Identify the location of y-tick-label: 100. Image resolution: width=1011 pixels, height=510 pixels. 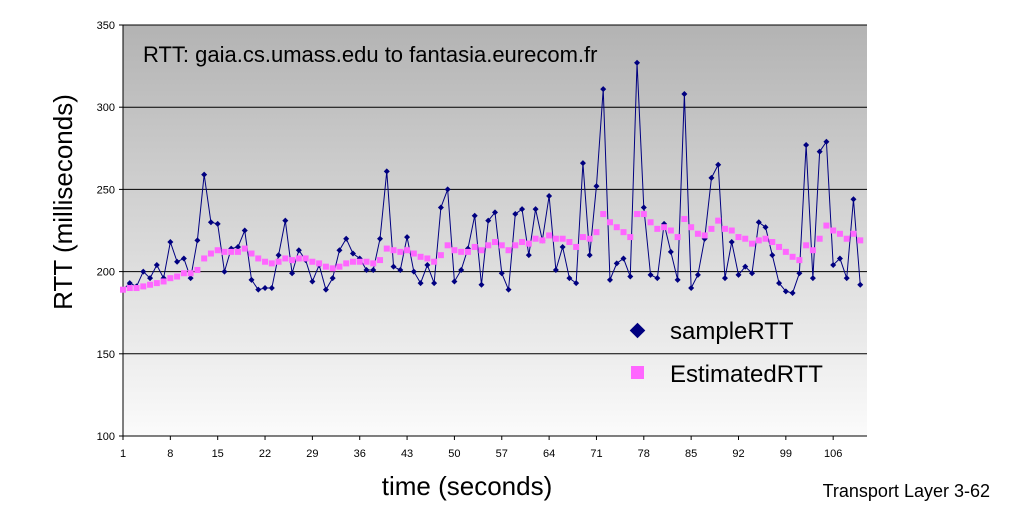
(106, 437).